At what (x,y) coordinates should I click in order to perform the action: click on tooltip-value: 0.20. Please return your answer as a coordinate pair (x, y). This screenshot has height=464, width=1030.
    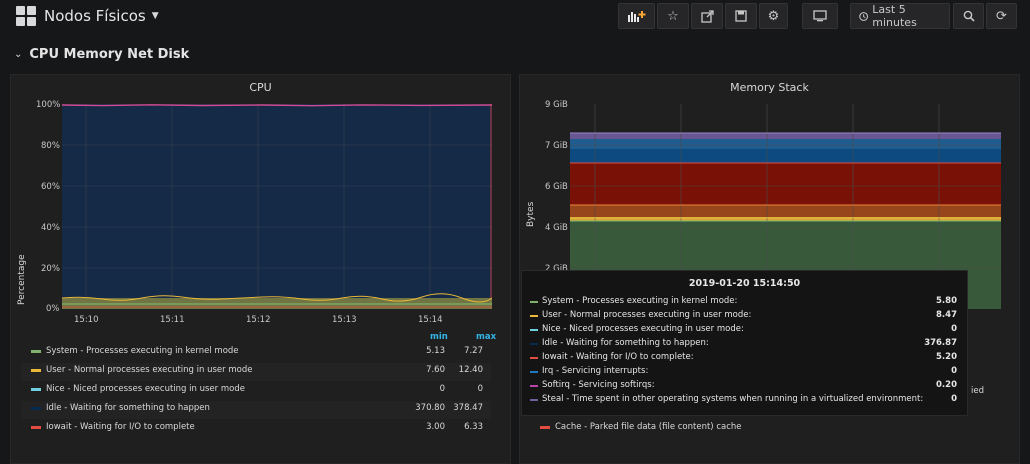
    Looking at the image, I should click on (946, 385).